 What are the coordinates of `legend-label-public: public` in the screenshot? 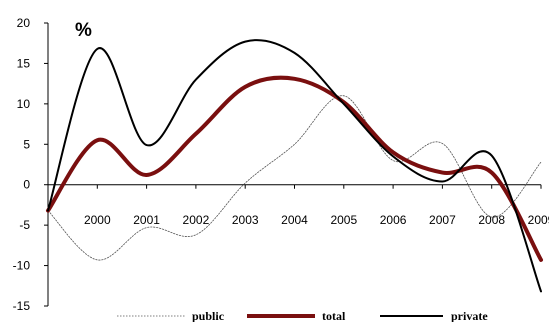 It's located at (208, 315).